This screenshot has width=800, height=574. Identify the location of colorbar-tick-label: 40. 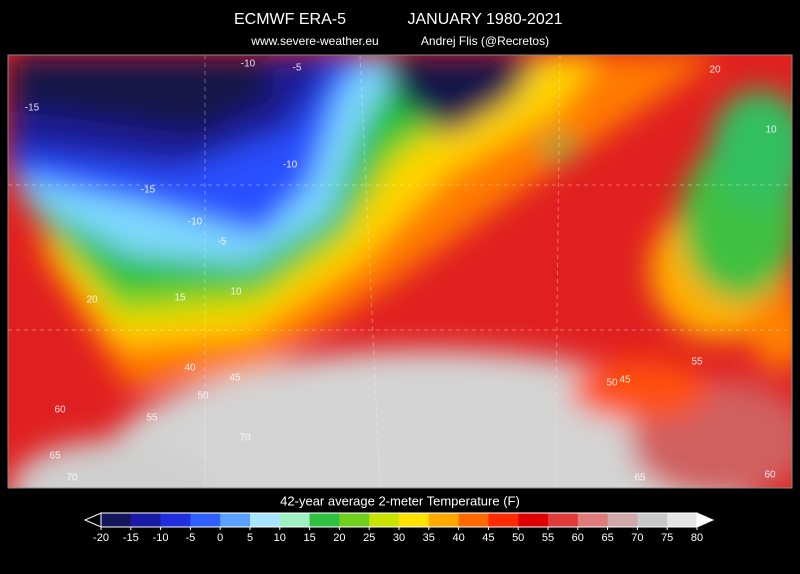
(458, 538).